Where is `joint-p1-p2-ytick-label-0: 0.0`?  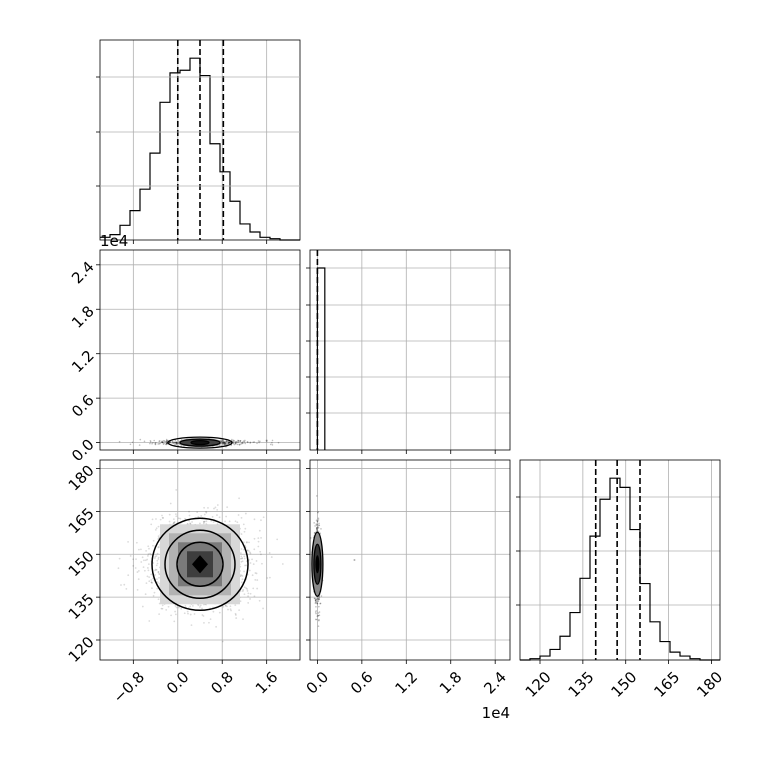 joint-p1-p2-ytick-label-0: 0.0 is located at coordinates (83, 451).